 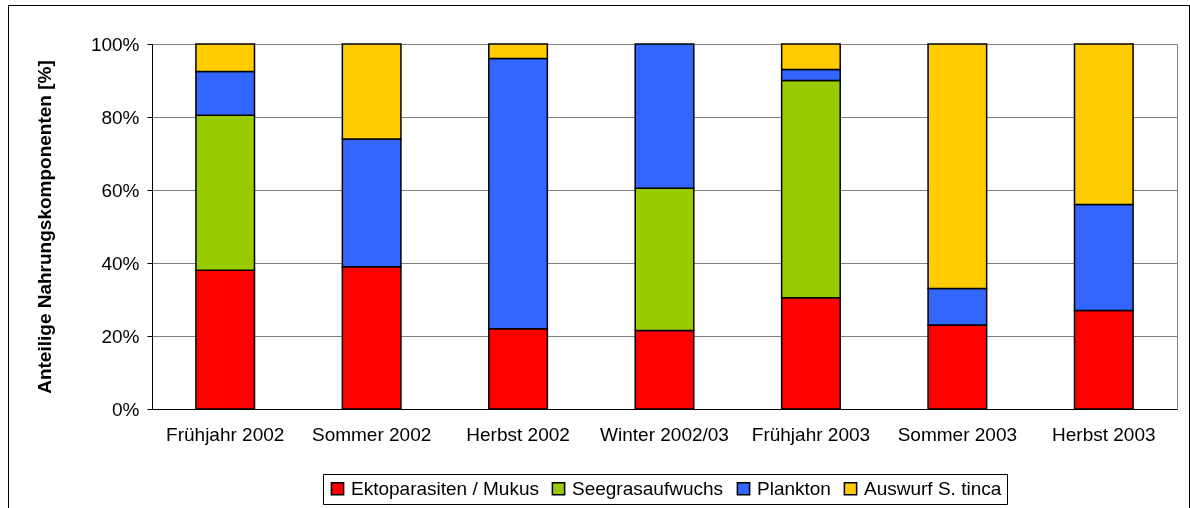 I want to click on x-tick-label: Herbst 2002, so click(x=518, y=434).